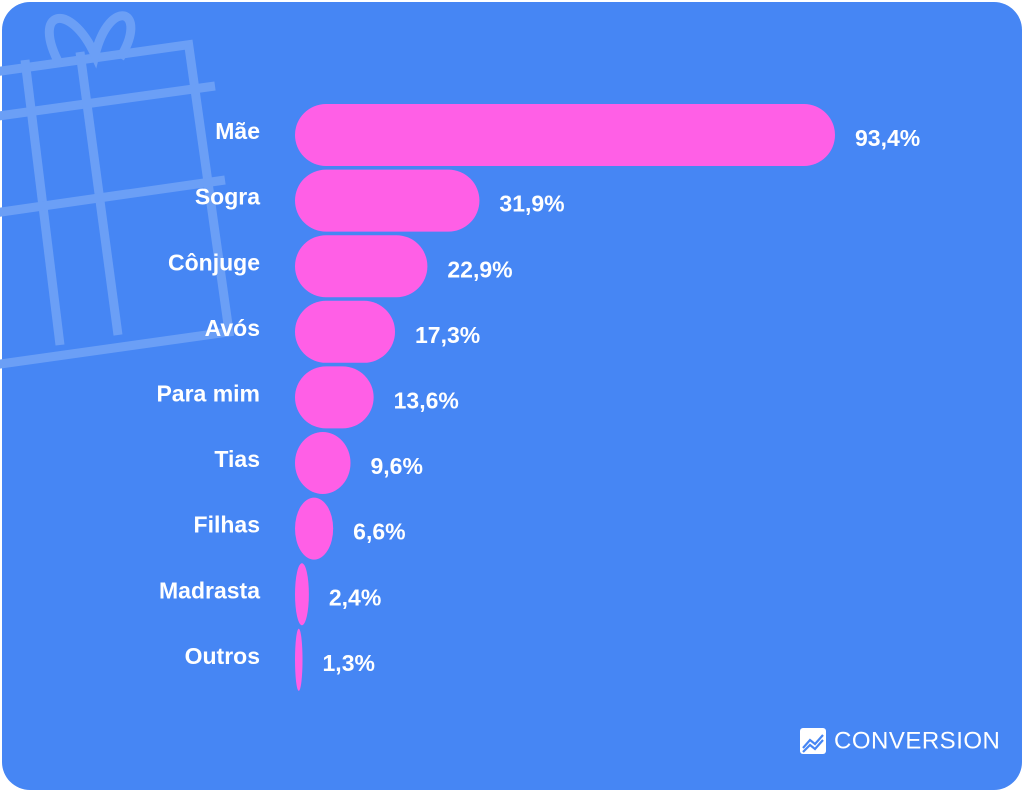 The height and width of the screenshot is (792, 1024). I want to click on category-label: Para mim, so click(208, 393).